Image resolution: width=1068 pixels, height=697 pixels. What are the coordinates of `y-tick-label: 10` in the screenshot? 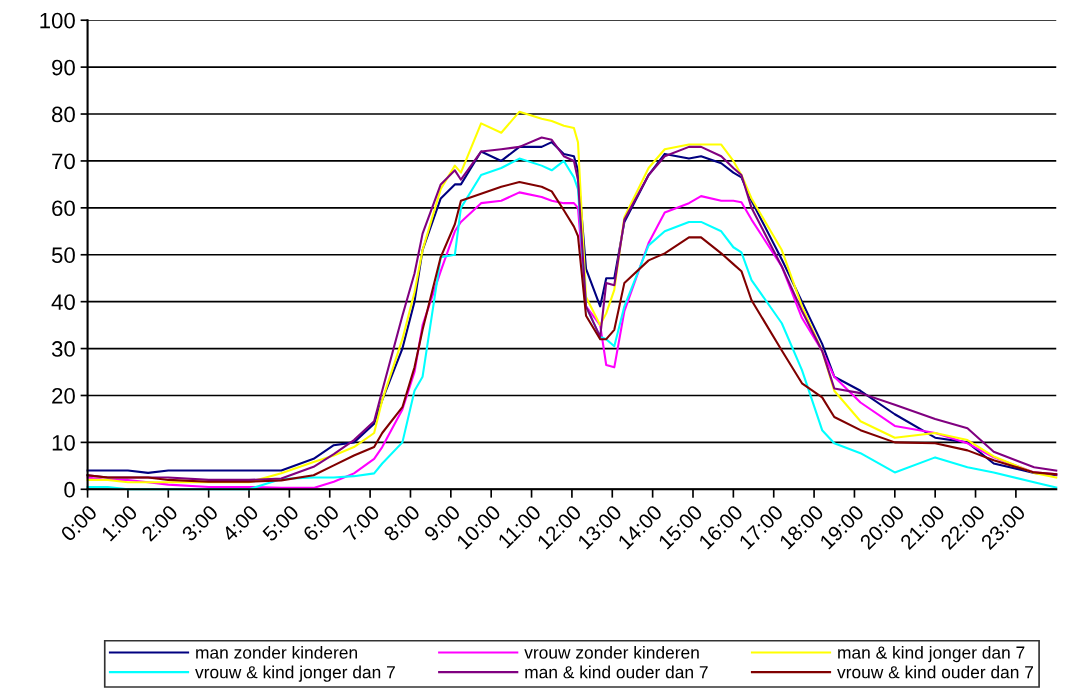 It's located at (63, 442).